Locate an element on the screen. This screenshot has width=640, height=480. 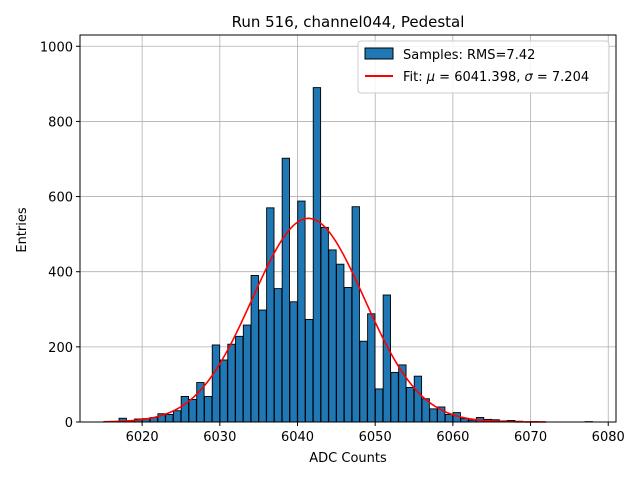
x-tick-label: 6050 is located at coordinates (375, 437).